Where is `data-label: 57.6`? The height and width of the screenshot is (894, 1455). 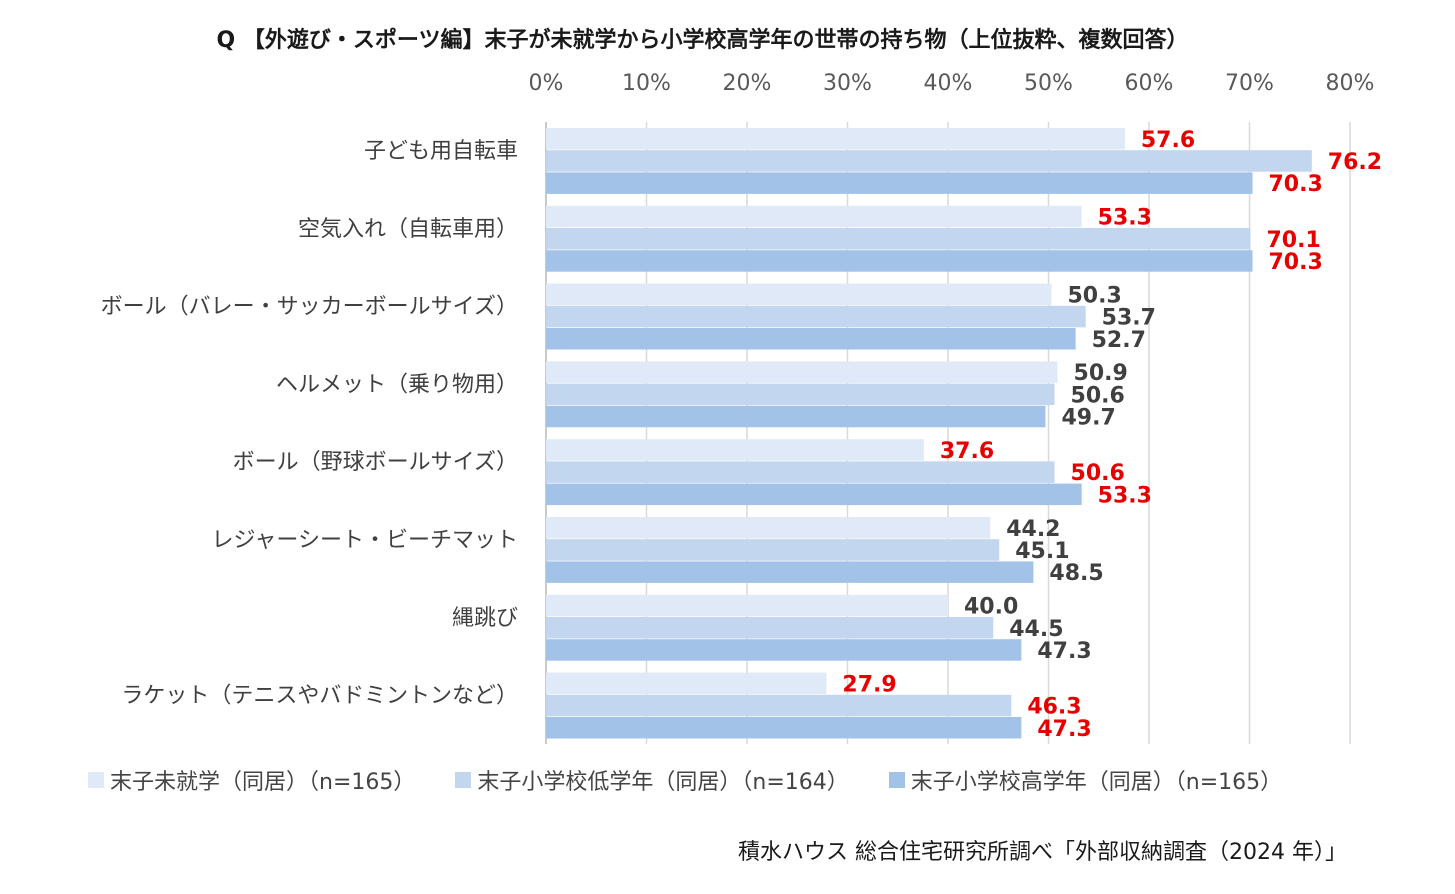
data-label: 57.6 is located at coordinates (1168, 140).